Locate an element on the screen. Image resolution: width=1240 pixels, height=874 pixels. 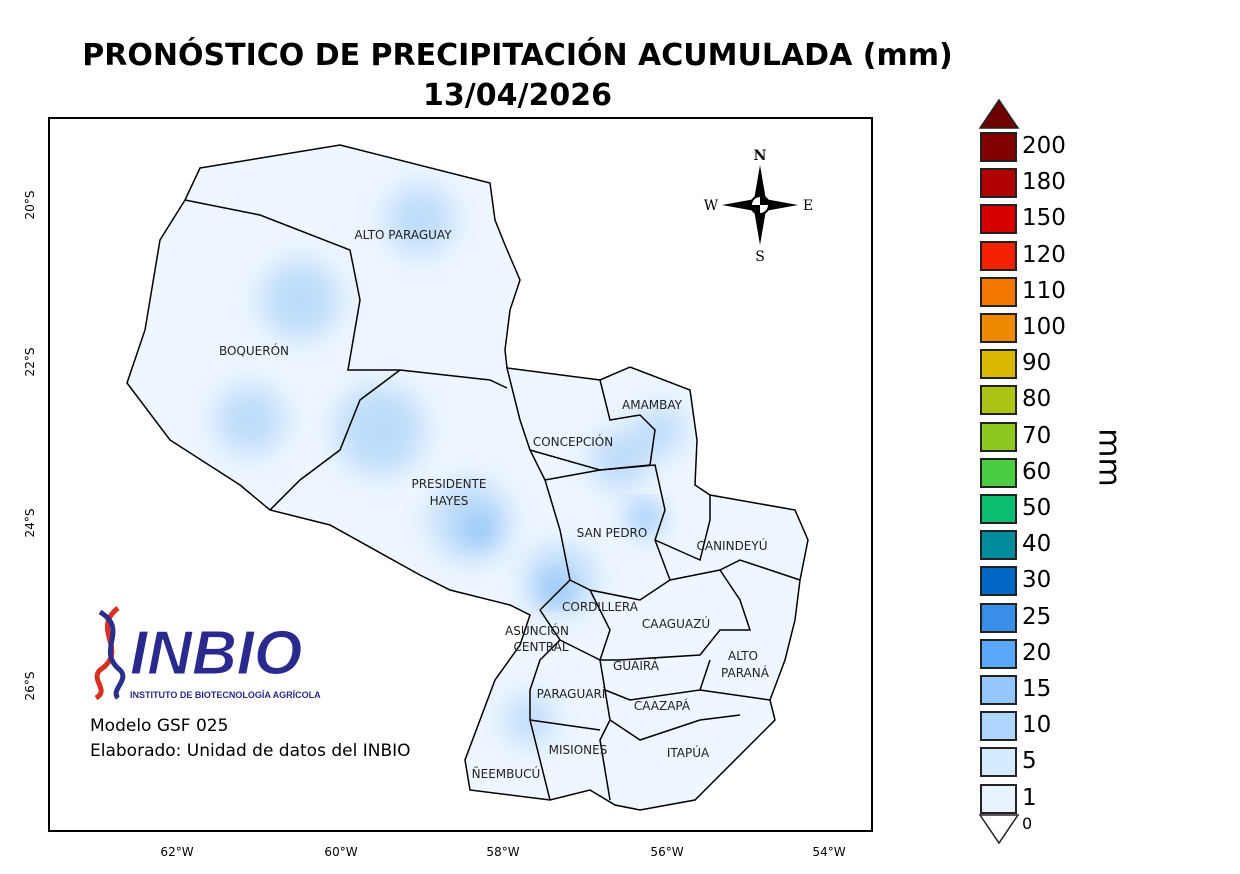
legend-label: 60 is located at coordinates (1037, 471).